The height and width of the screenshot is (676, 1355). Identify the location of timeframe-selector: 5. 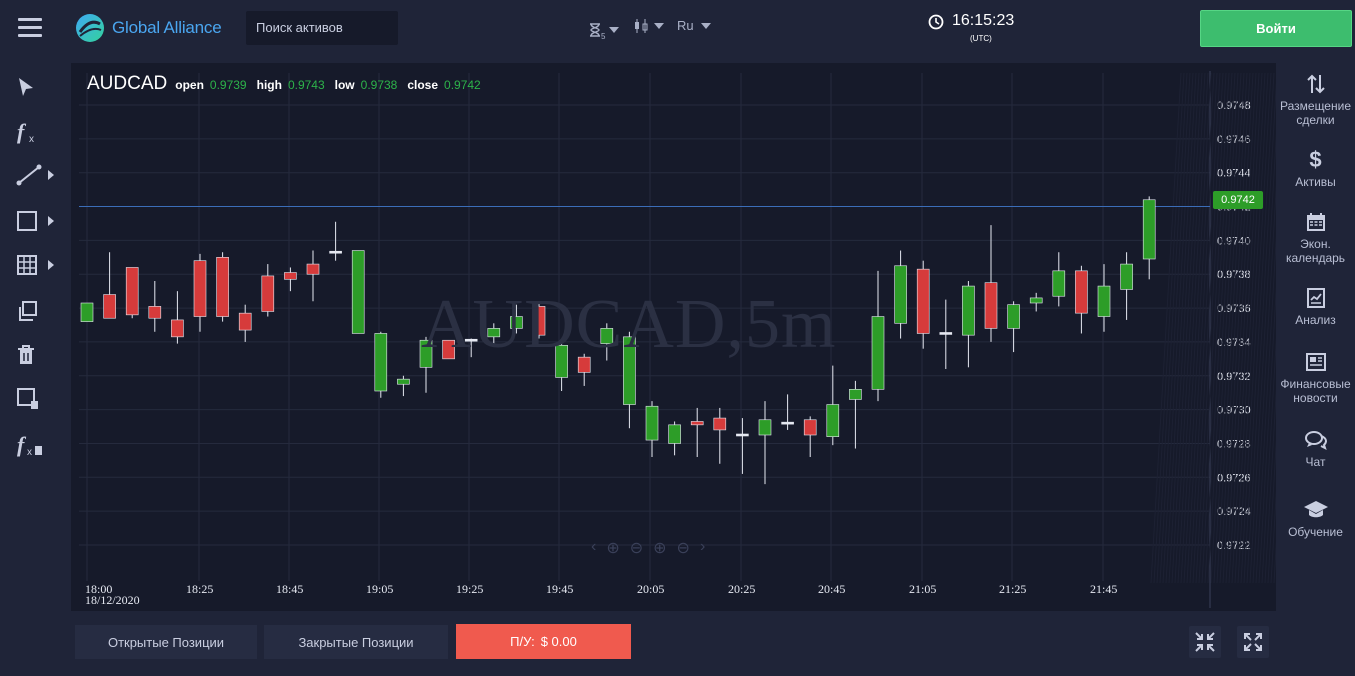
(604, 29).